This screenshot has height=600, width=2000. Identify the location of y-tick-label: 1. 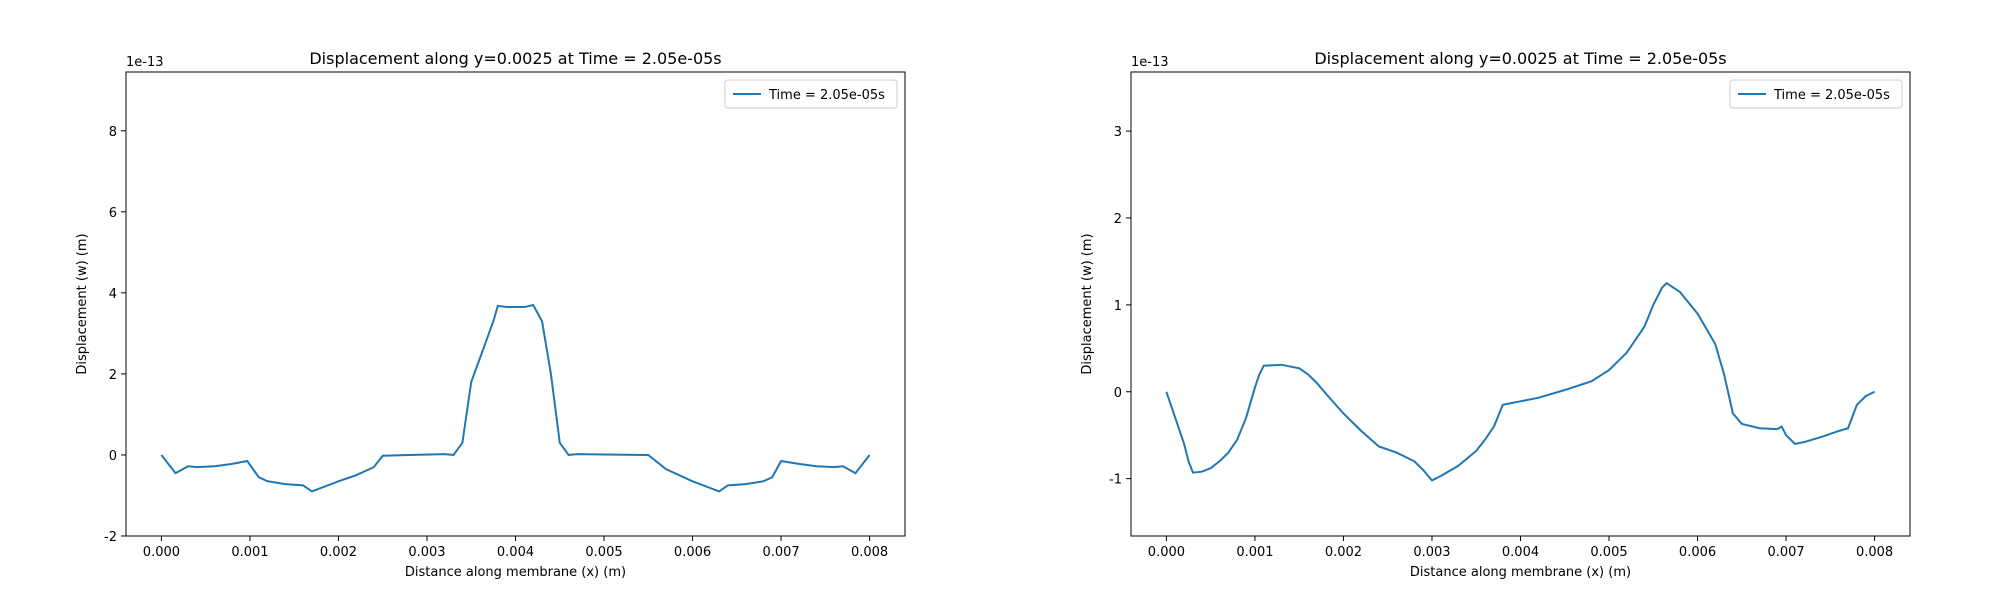
(1118, 306).